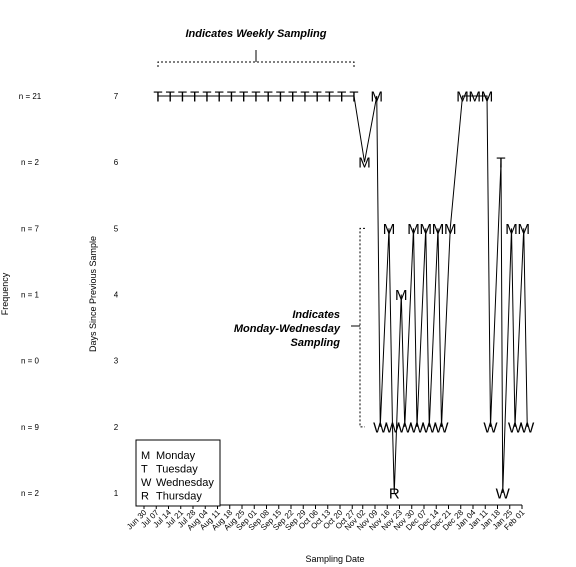 The height and width of the screenshot is (567, 576). What do you see at coordinates (256, 64) in the screenshot?
I see `weekly-bracket` at bounding box center [256, 64].